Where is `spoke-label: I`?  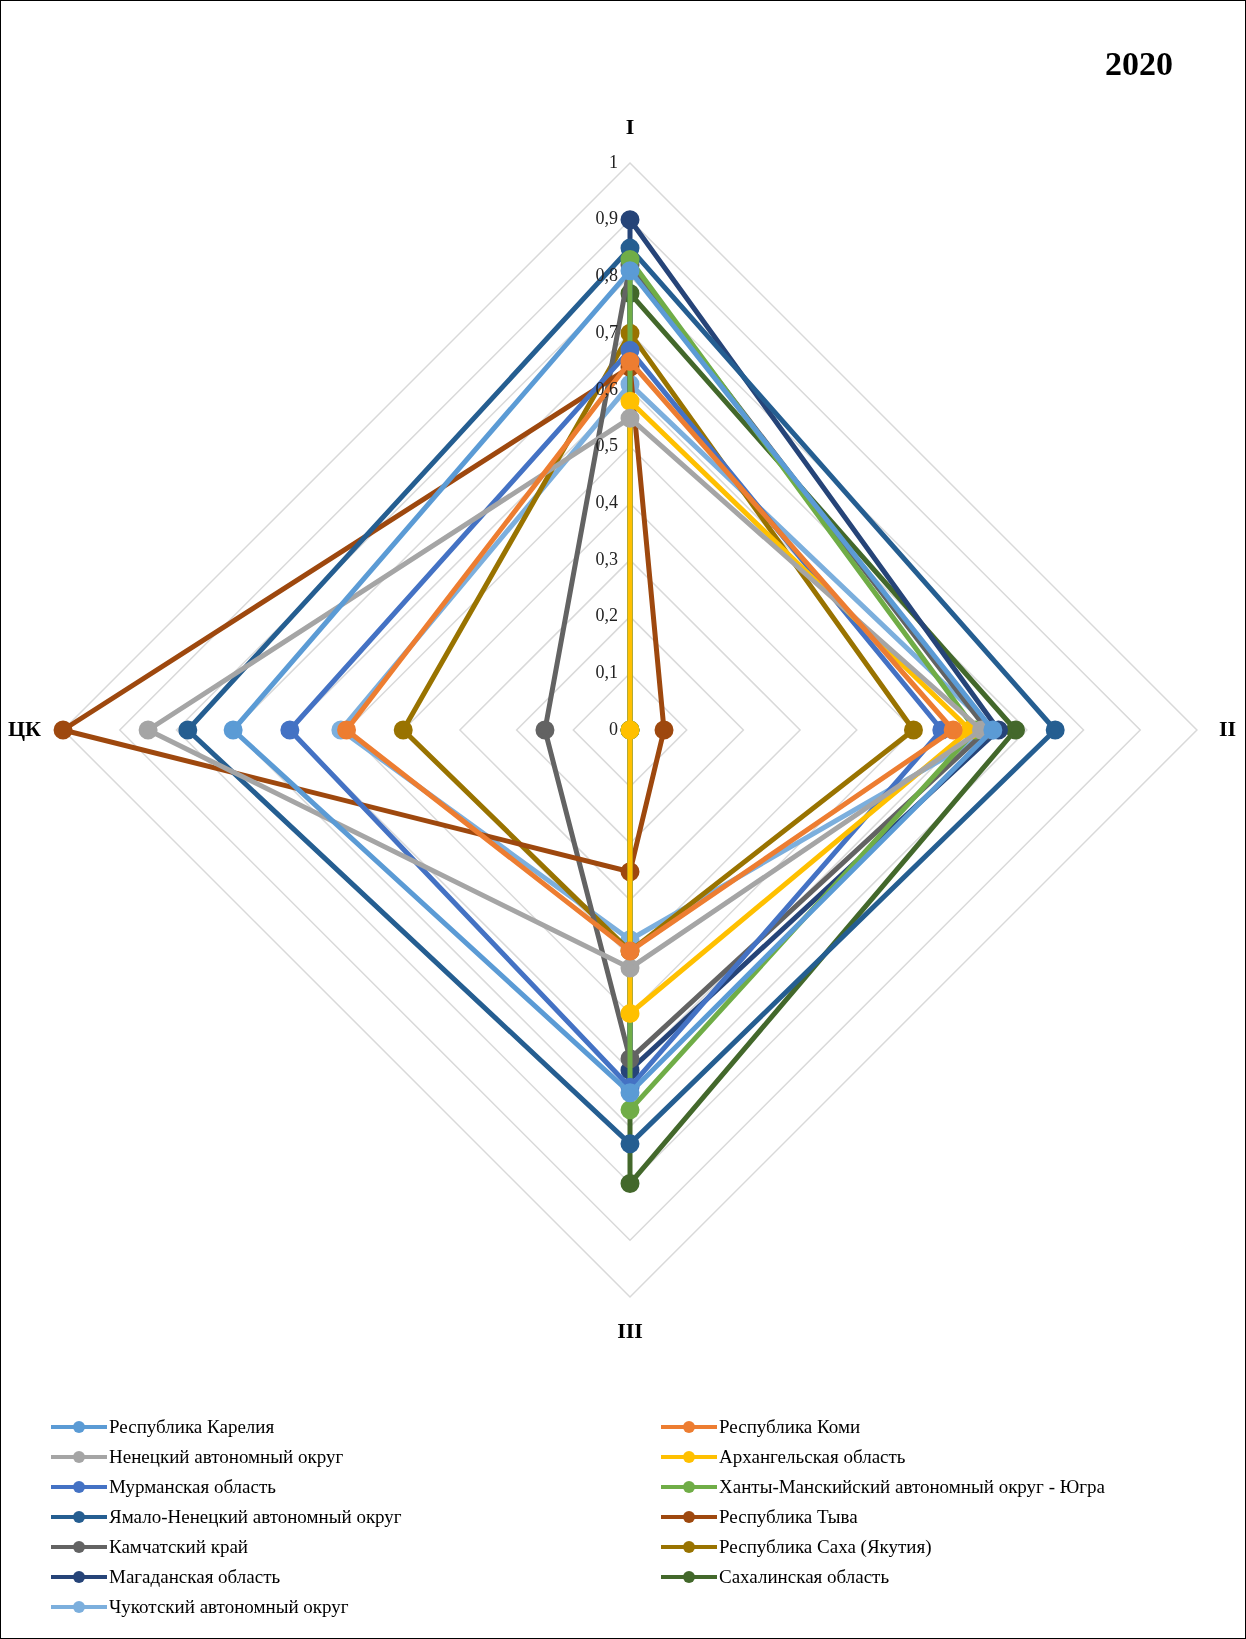 spoke-label: I is located at coordinates (630, 126).